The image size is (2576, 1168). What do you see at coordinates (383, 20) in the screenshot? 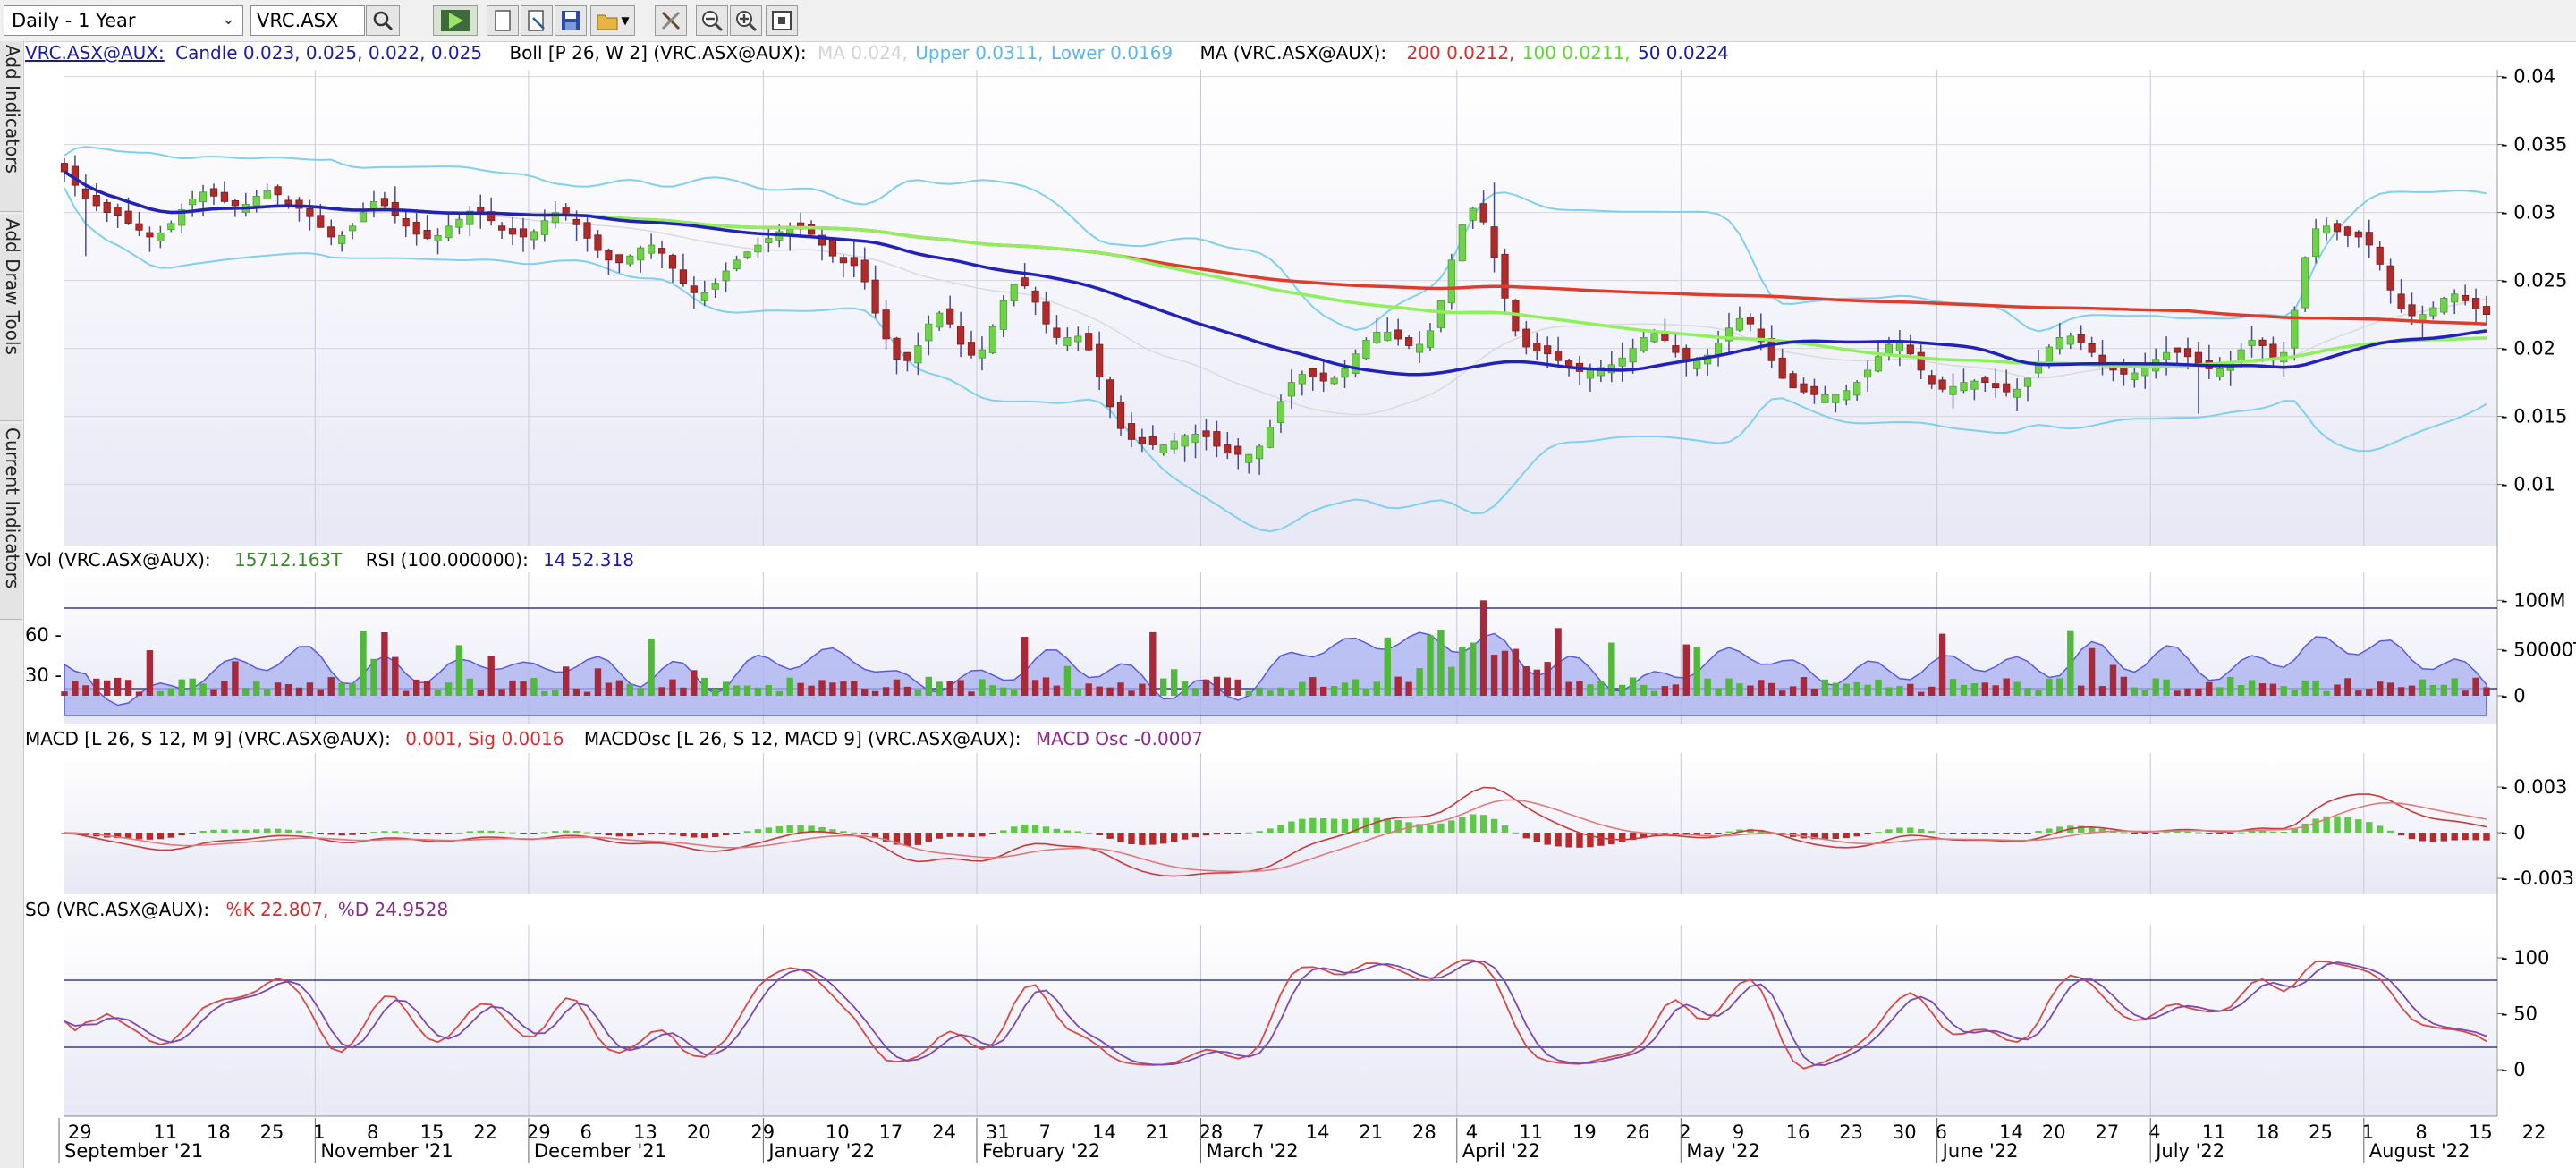
I see `search-button` at bounding box center [383, 20].